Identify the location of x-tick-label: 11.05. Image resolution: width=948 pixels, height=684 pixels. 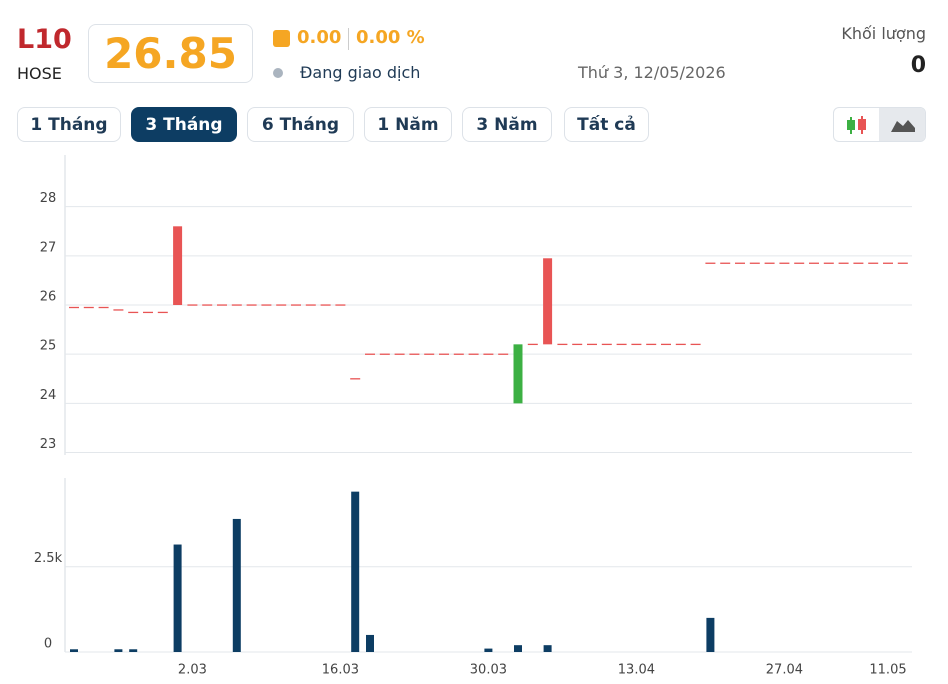
(887, 670).